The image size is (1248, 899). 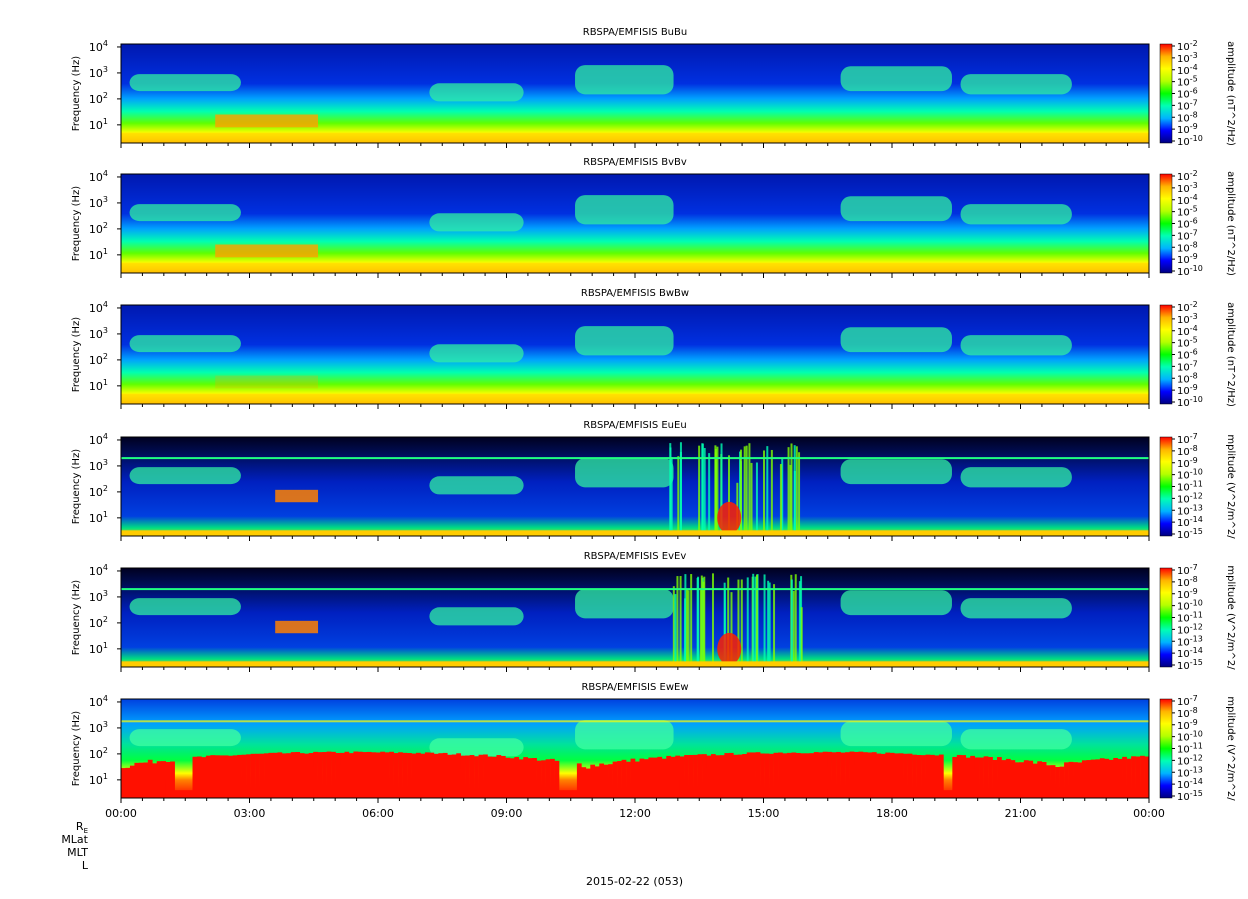 I want to click on emission-patch, so click(x=267, y=121).